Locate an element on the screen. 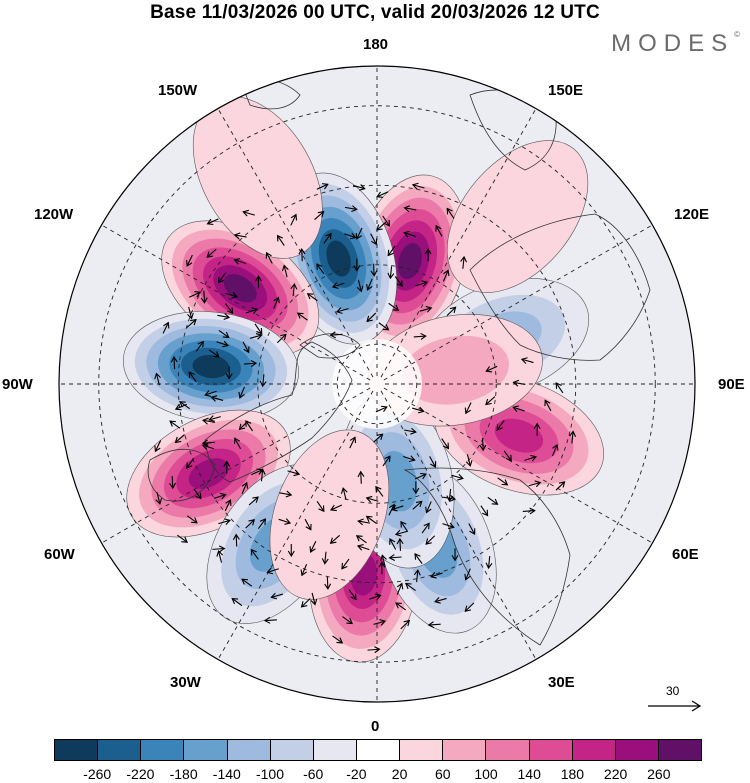 Image resolution: width=750 pixels, height=783 pixels. colorbar-cell is located at coordinates (465, 750).